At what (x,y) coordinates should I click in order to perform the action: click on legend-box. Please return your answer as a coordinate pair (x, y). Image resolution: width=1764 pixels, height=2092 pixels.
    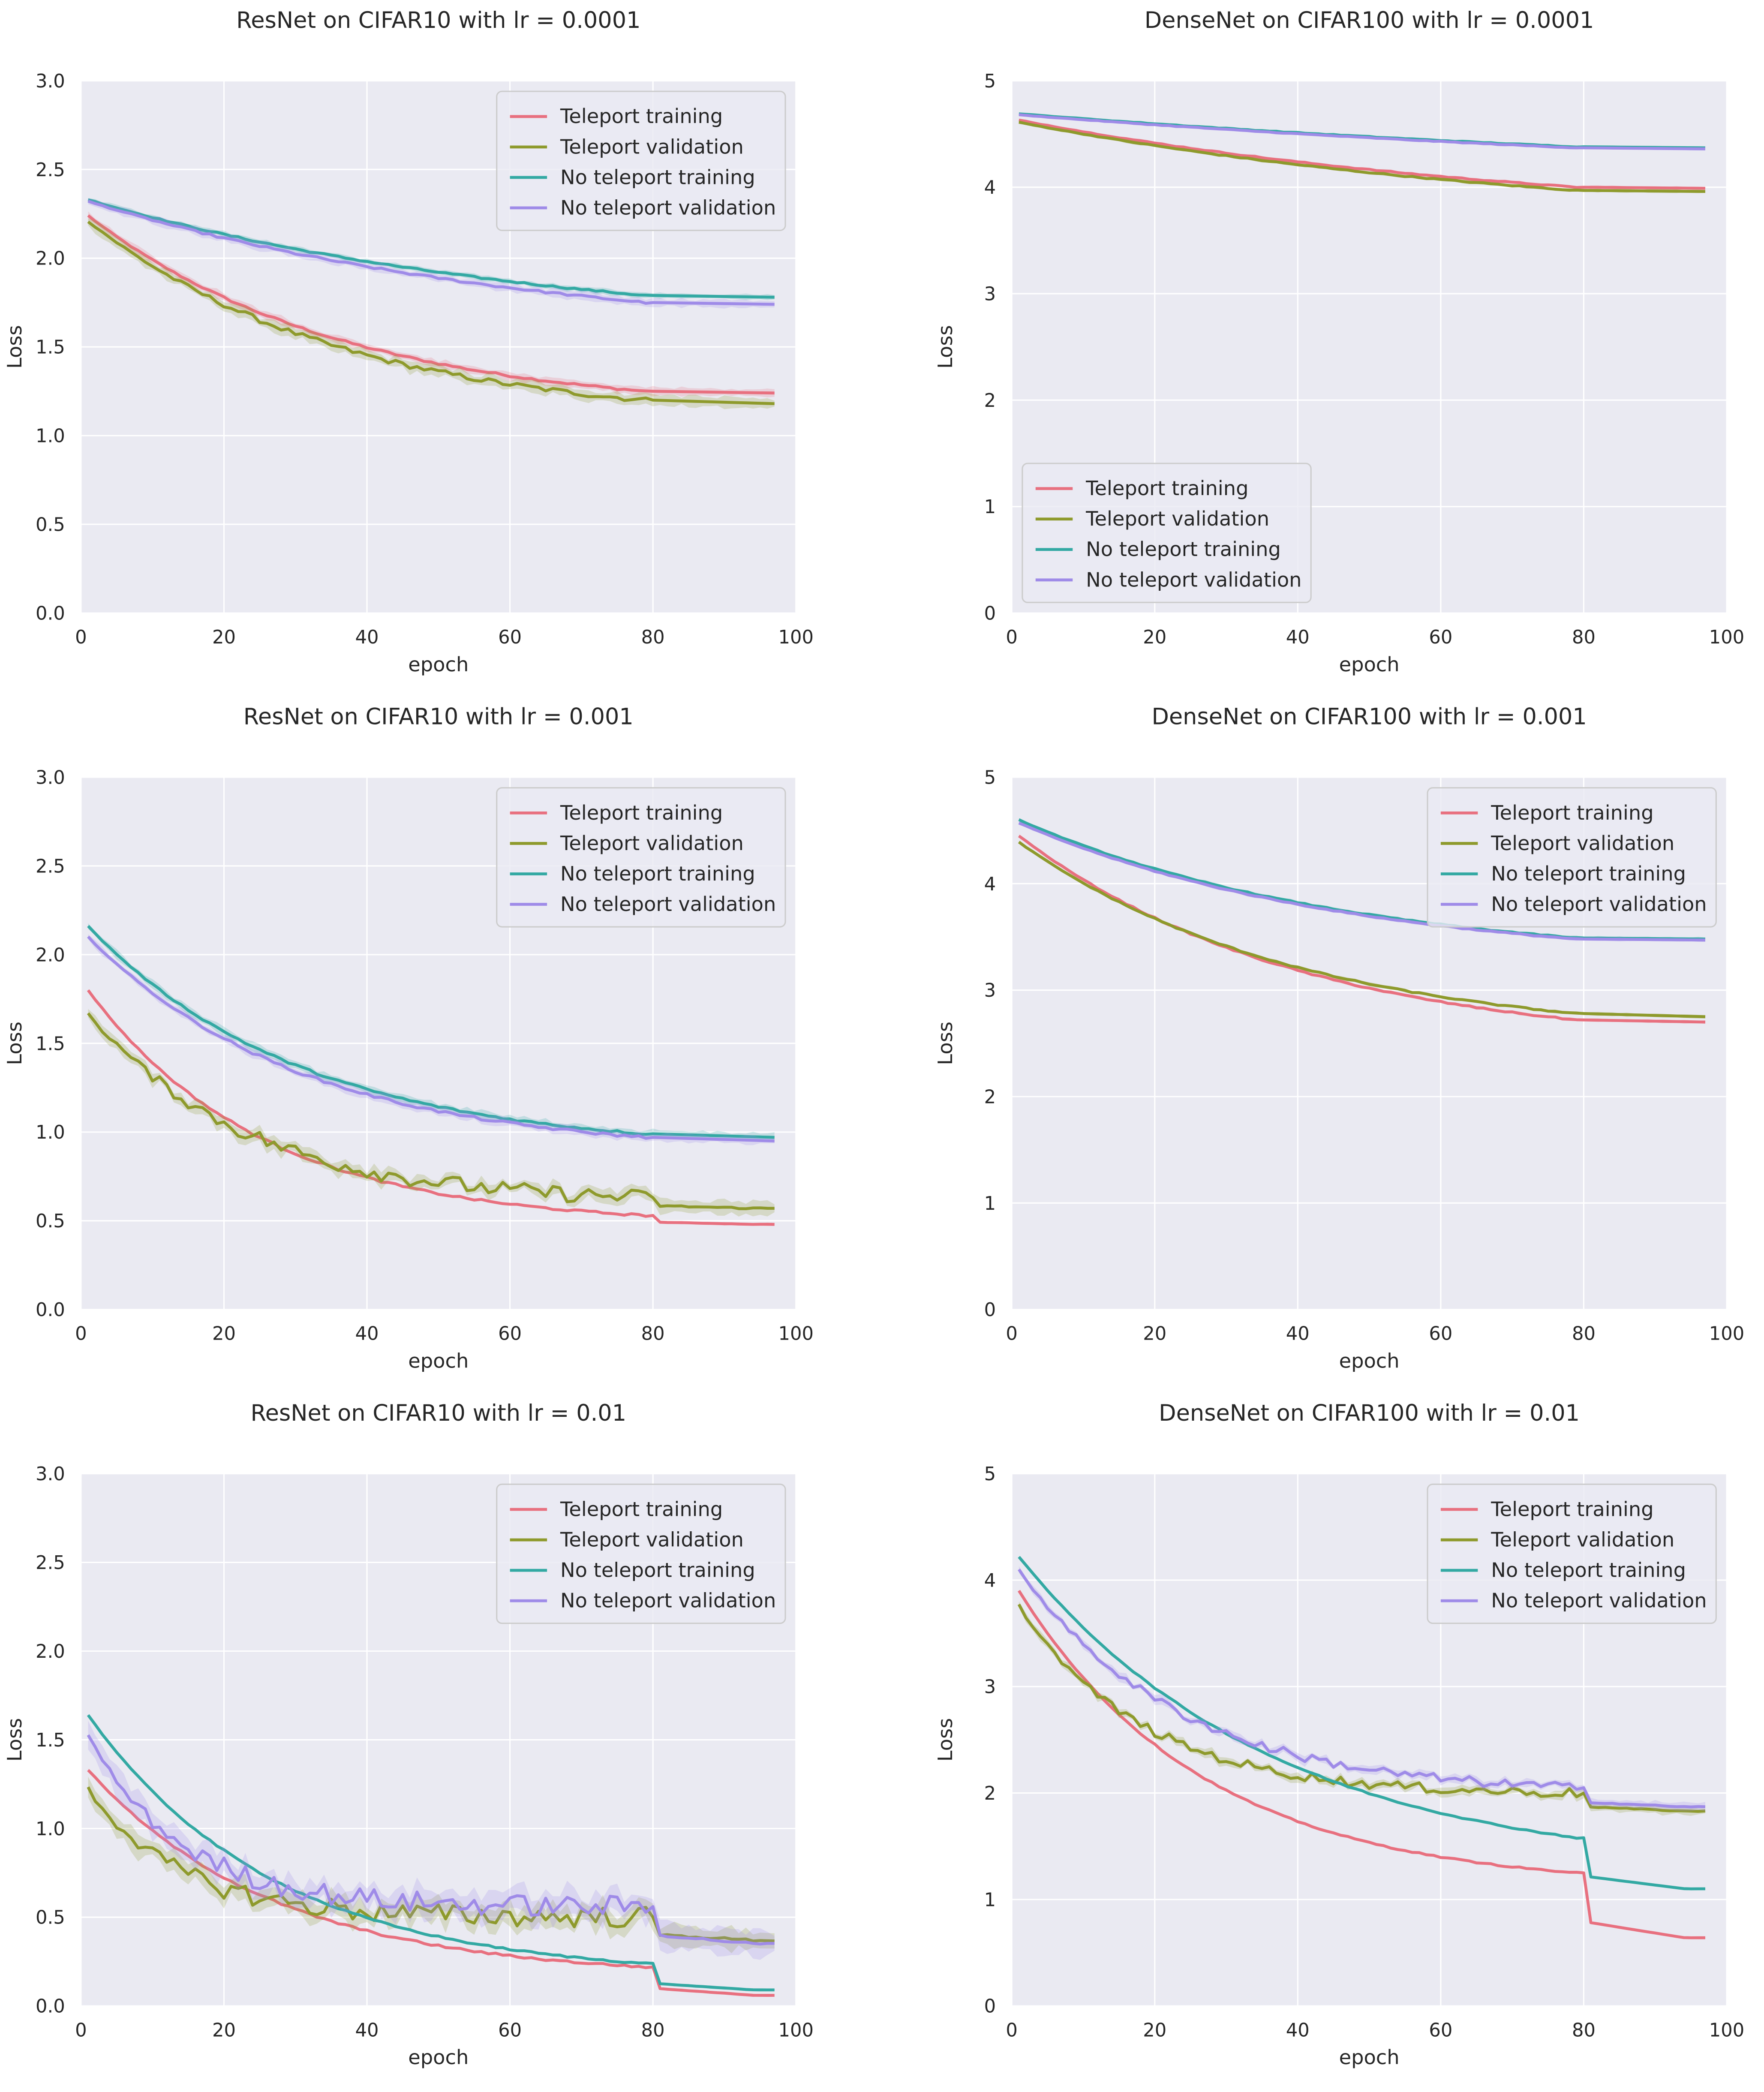
    Looking at the image, I should click on (1167, 533).